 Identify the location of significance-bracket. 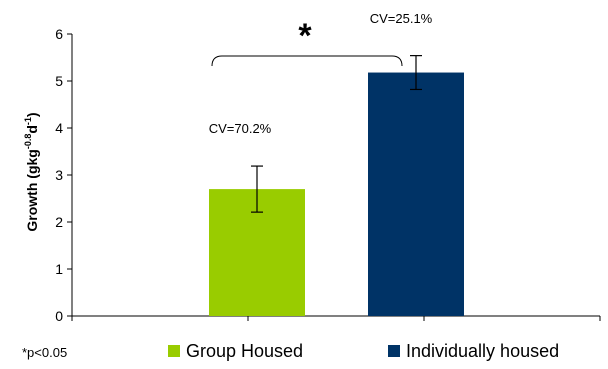
(307, 61).